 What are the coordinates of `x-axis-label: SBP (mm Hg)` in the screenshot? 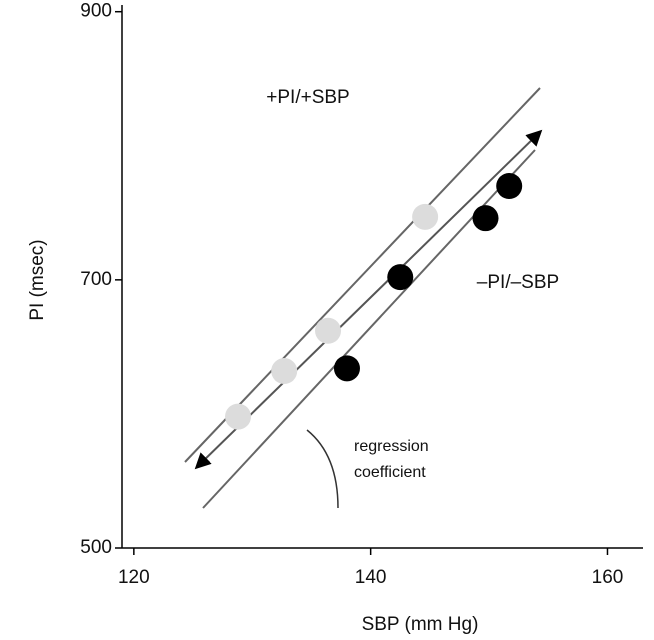 It's located at (420, 624).